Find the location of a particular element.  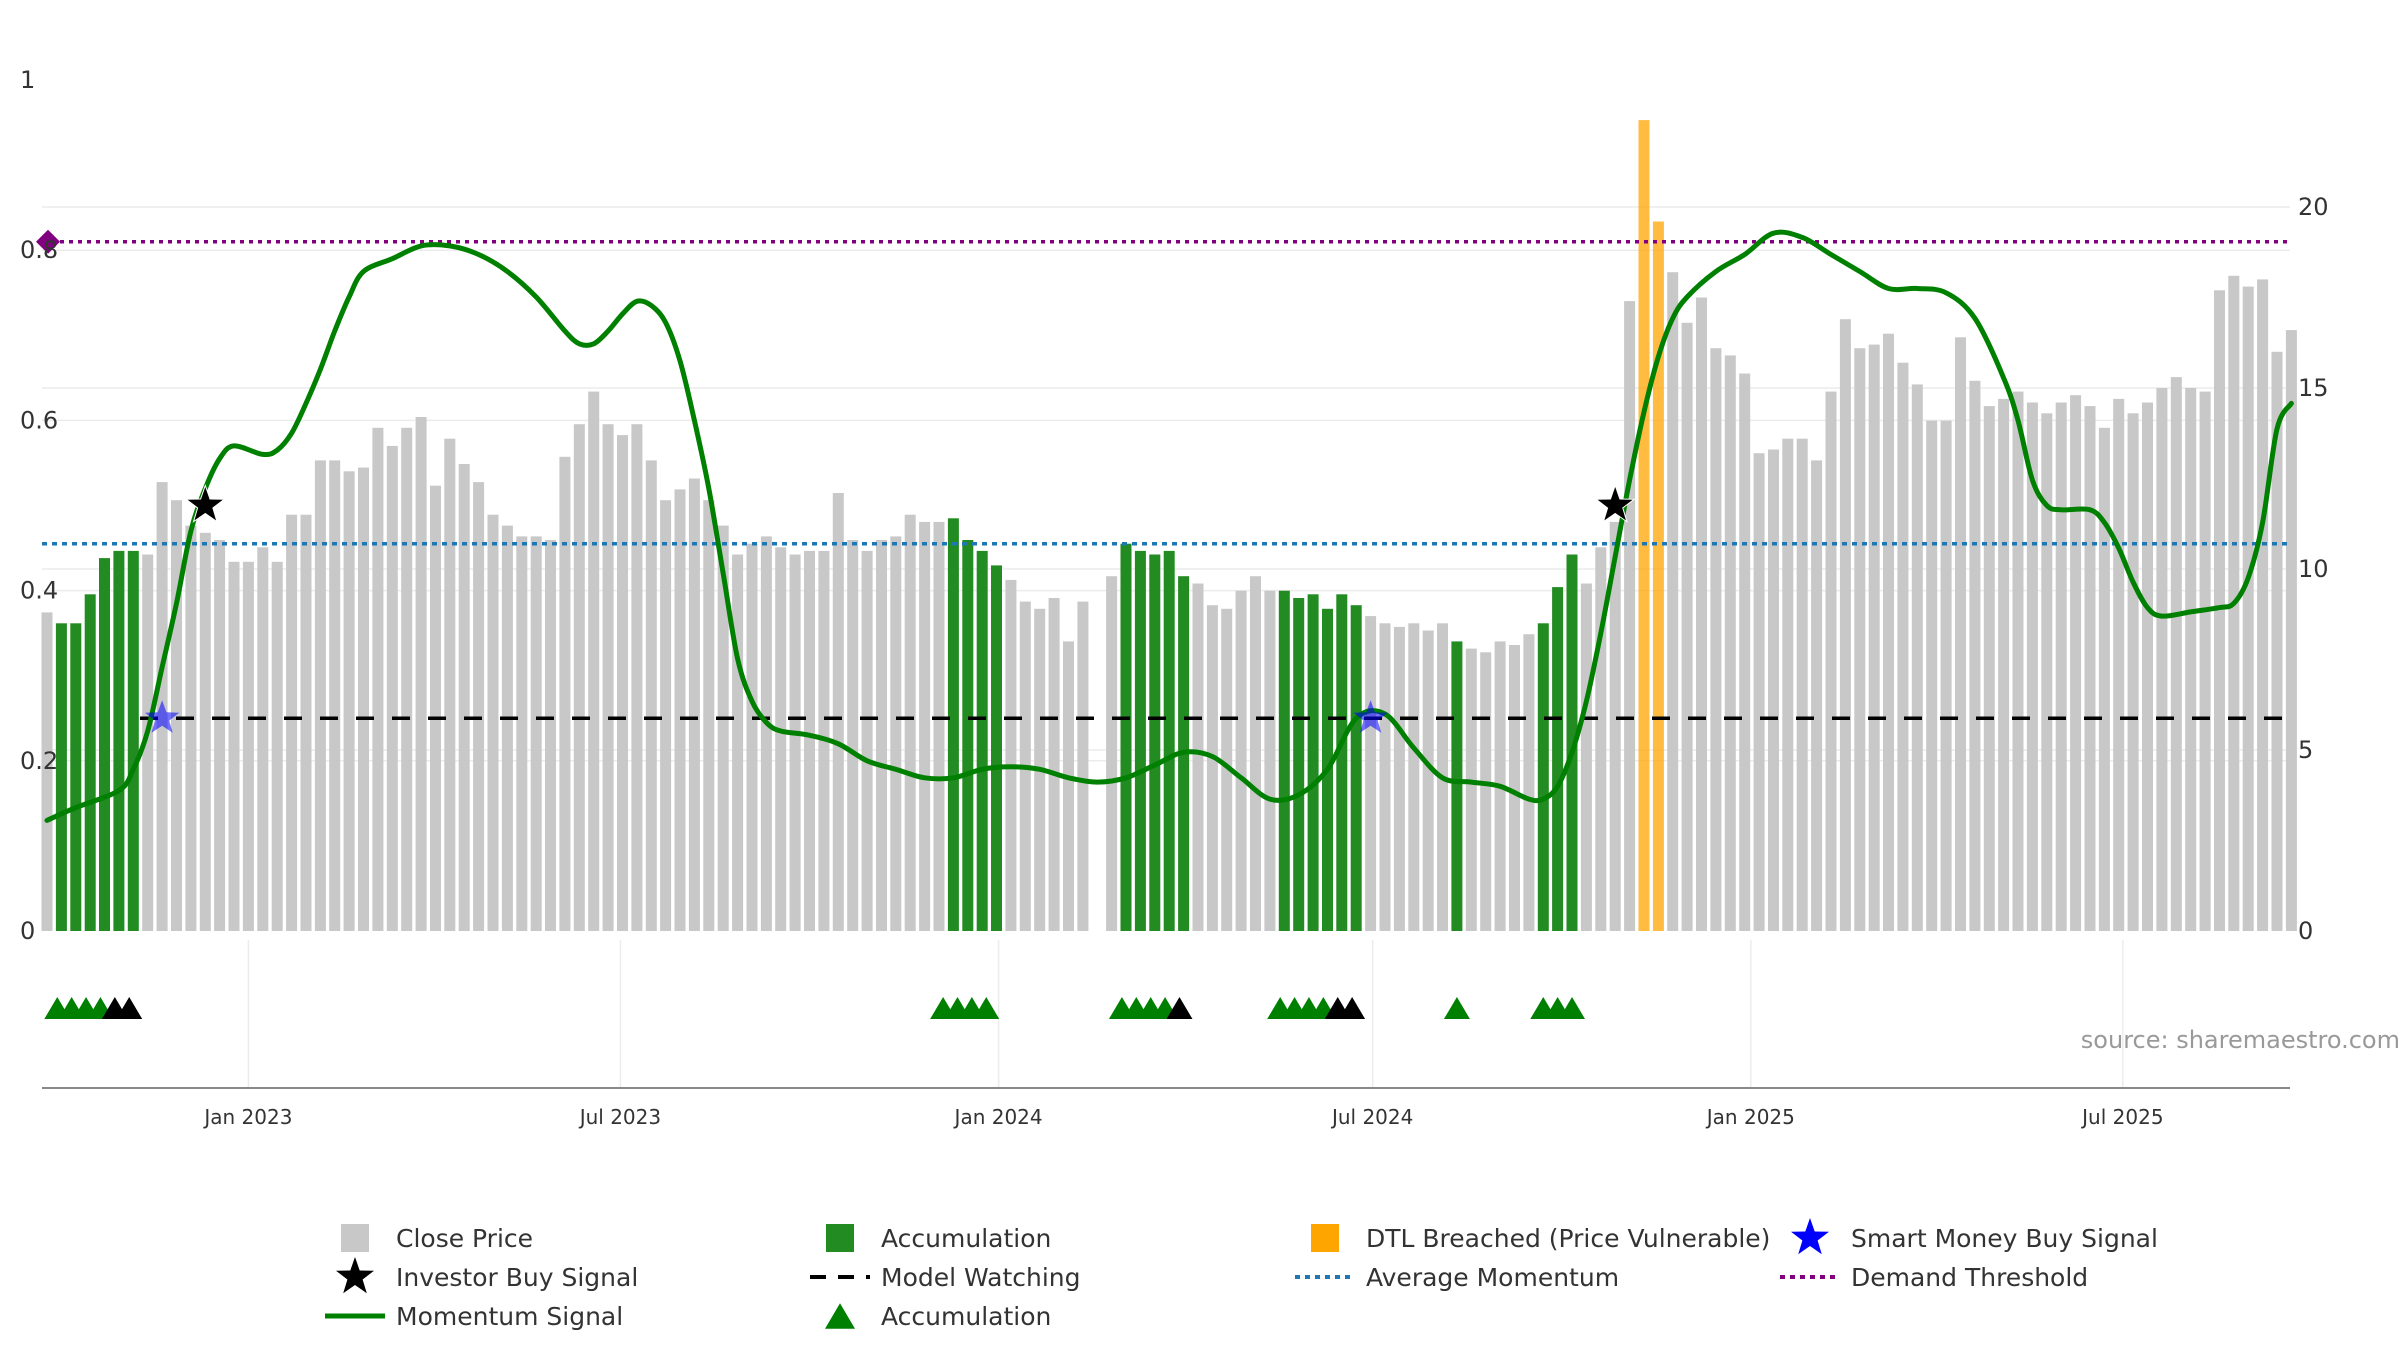

legend-label: Smart Money Buy Signal is located at coordinates (2004, 1238).